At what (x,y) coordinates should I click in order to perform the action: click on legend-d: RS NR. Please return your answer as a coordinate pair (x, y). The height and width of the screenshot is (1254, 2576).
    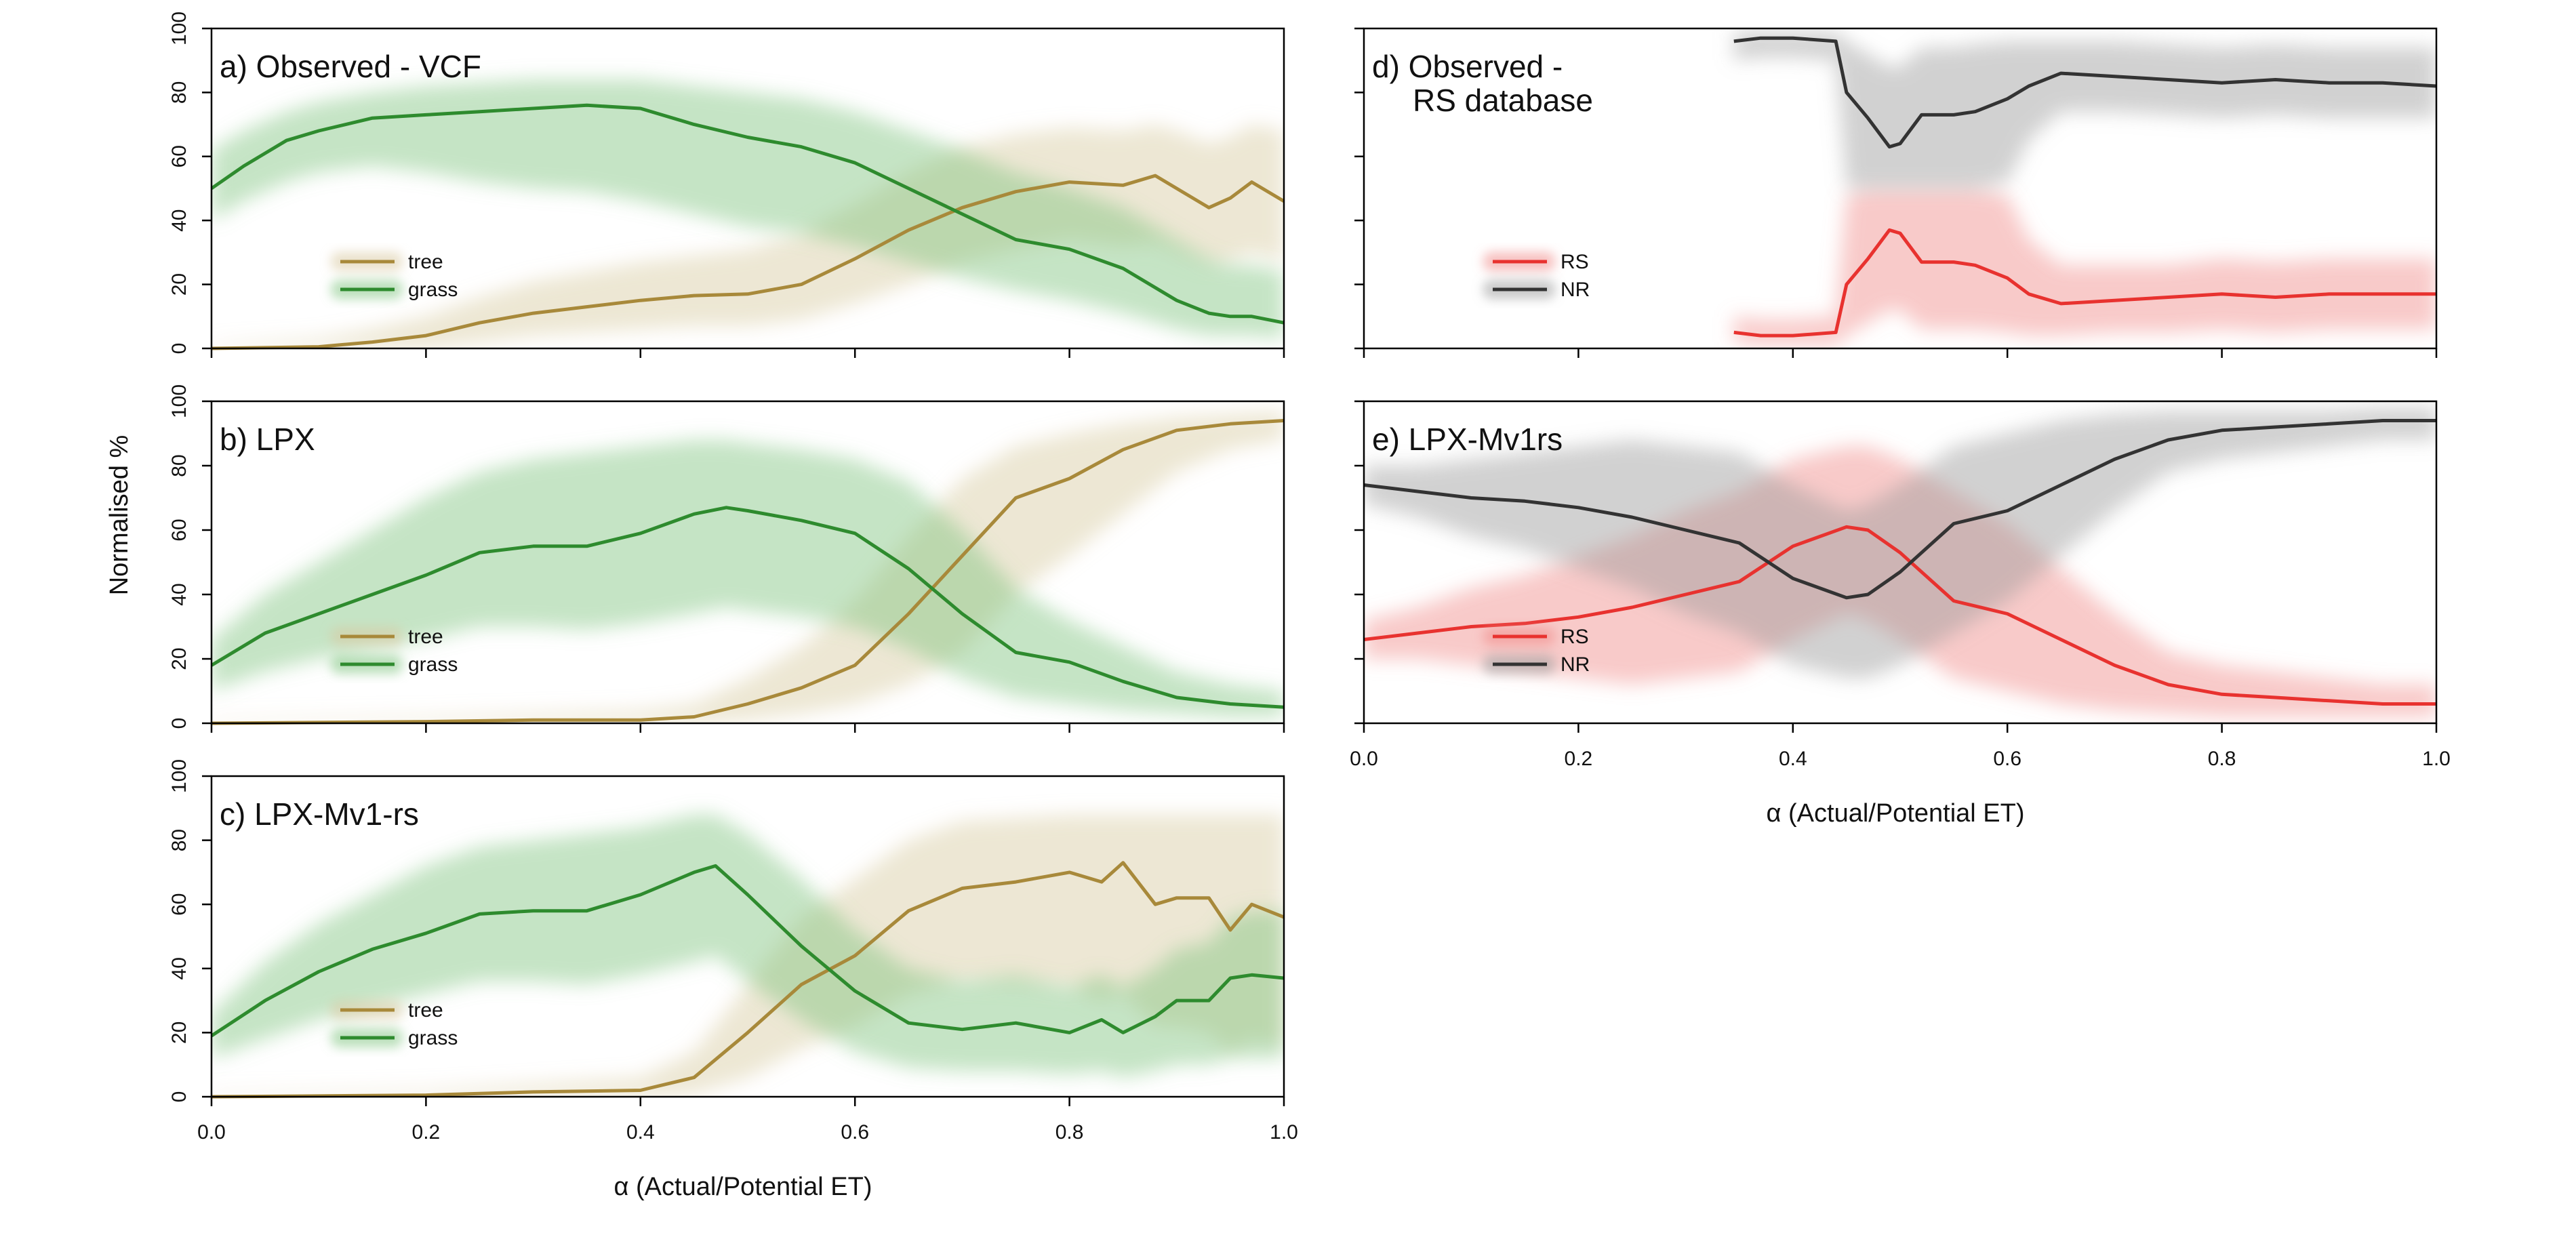
    Looking at the image, I should click on (1536, 276).